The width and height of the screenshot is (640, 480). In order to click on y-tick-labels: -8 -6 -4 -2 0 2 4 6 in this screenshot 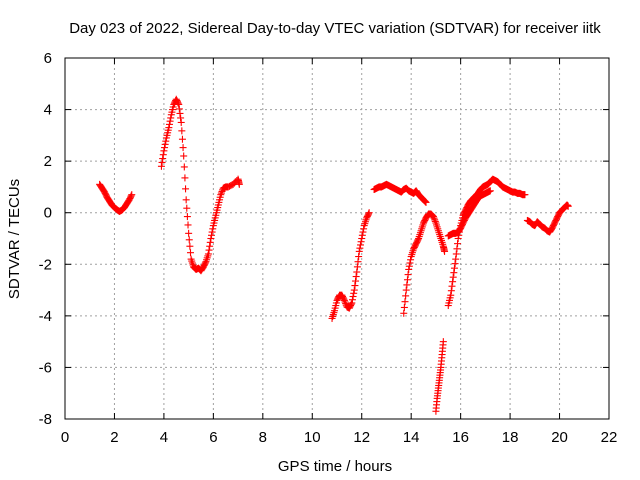, I will do `click(45, 239)`.